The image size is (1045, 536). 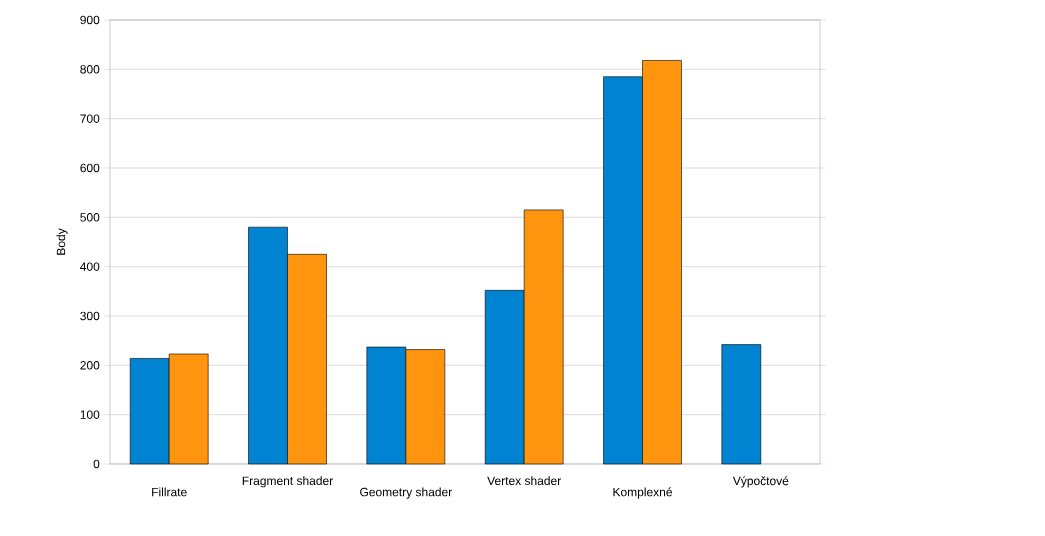 I want to click on y-tick-label: 900, so click(x=90, y=20).